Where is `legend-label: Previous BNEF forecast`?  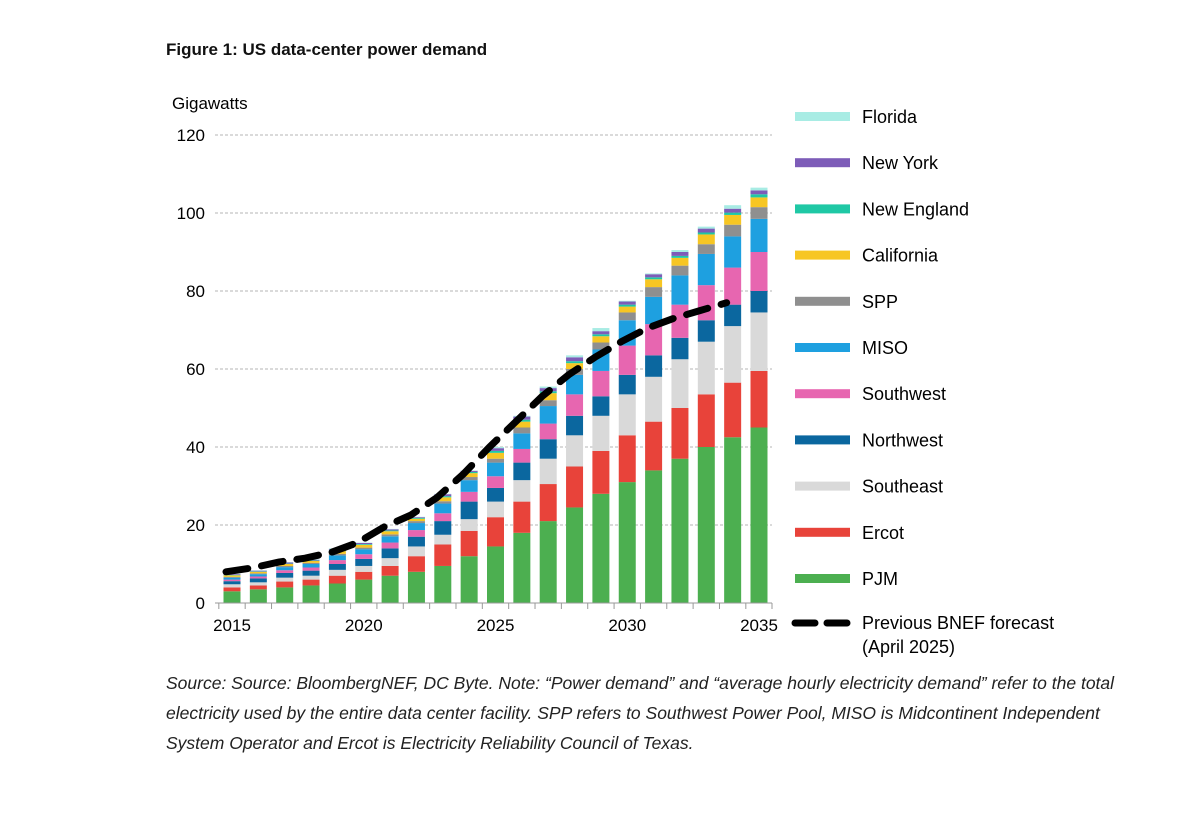
legend-label: Previous BNEF forecast is located at coordinates (958, 623).